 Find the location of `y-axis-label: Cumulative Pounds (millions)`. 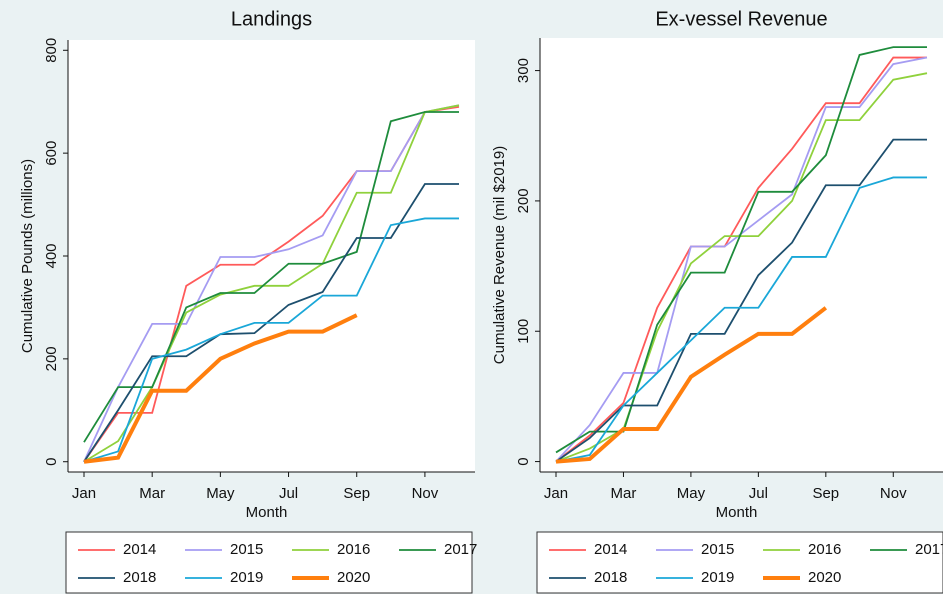

y-axis-label: Cumulative Pounds (millions) is located at coordinates (27, 256).